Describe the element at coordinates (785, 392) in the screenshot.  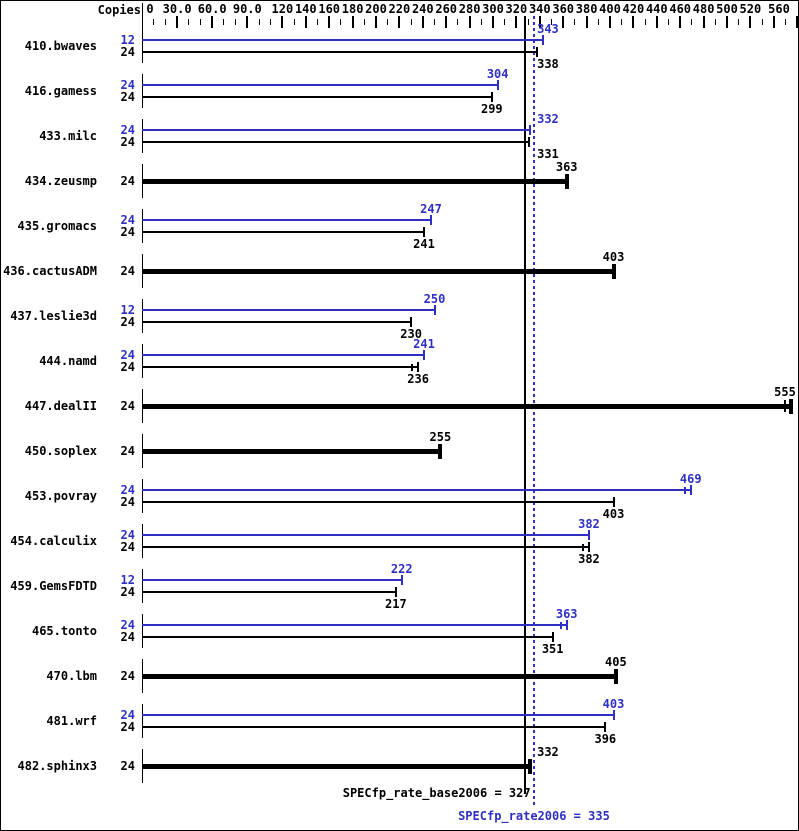
I see `bar-value-label: 555` at that location.